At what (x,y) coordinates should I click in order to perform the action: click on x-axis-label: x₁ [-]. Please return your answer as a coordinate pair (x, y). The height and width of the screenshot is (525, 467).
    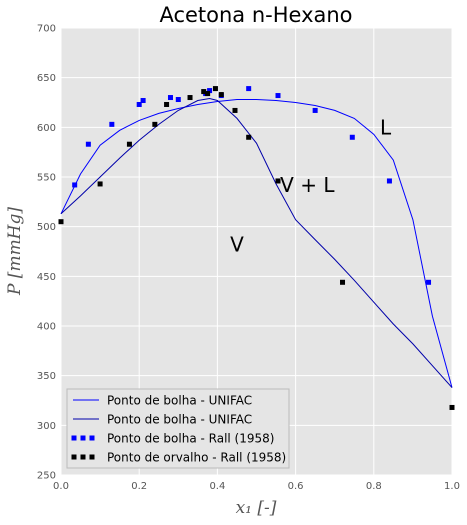
    Looking at the image, I should click on (256, 508).